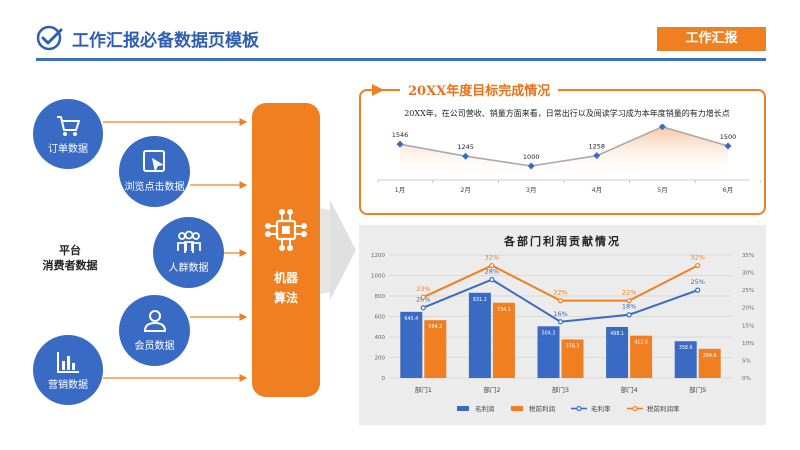  Describe the element at coordinates (748, 309) in the screenshot. I see `profit-y2-tick-label: 20%` at that location.